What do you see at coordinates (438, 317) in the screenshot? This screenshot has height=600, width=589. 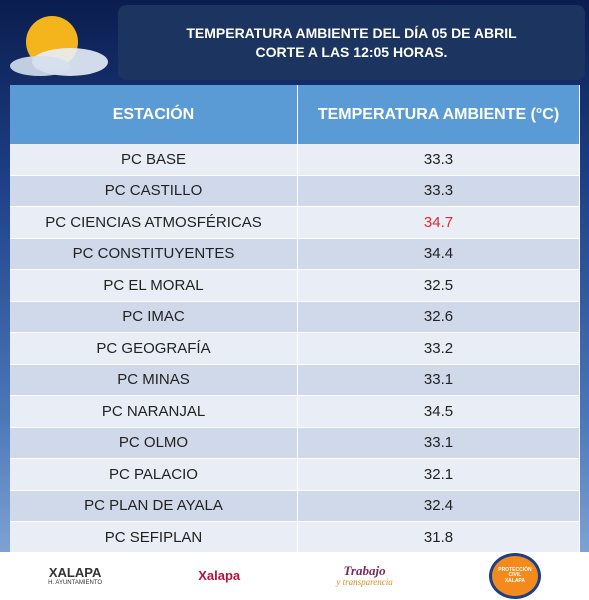 I see `temperature-cell: 32.6` at bounding box center [438, 317].